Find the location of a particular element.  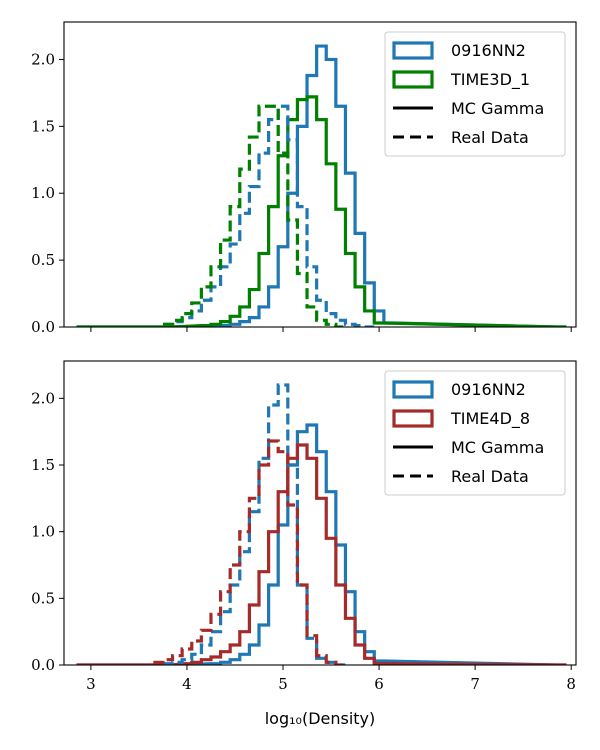

legend: 0916NN2 TIME3D_1 MC Gamma Real Data is located at coordinates (475, 94).